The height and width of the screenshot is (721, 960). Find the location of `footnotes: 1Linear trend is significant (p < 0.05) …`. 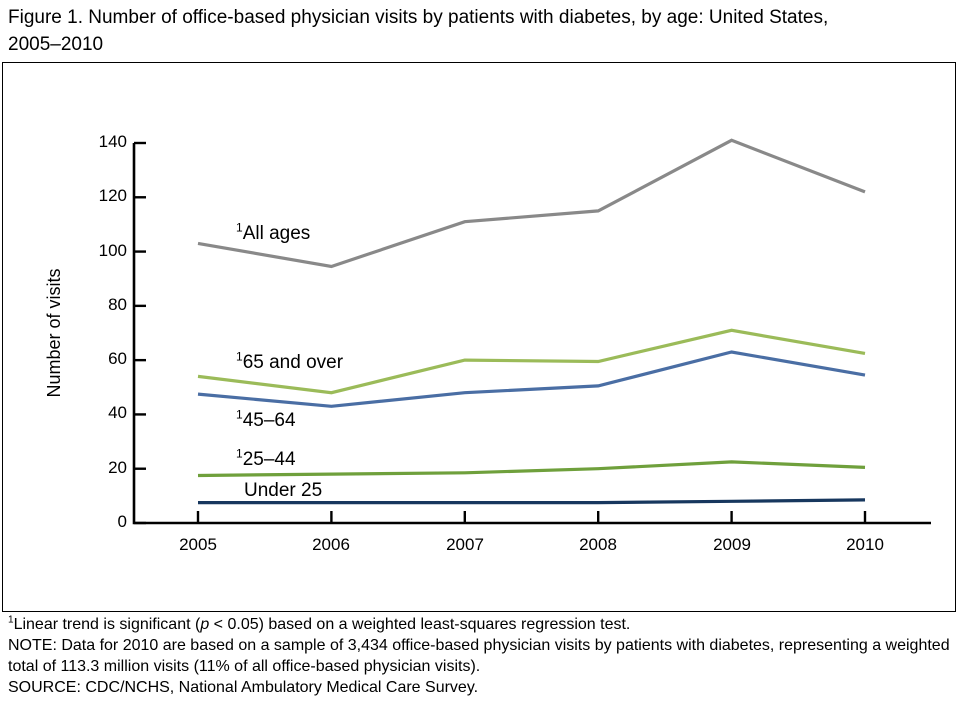

footnotes: 1Linear trend is significant (p < 0.05) … is located at coordinates (481, 656).